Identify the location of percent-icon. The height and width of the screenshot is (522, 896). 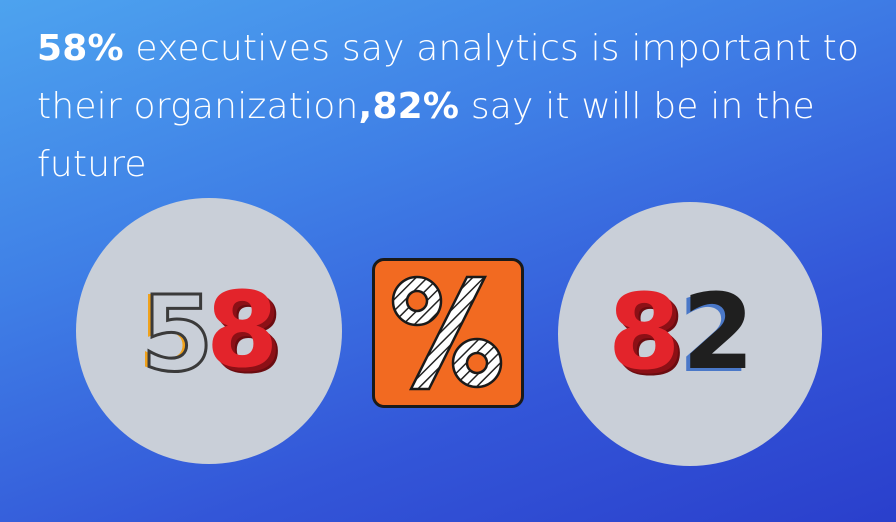
(447, 333).